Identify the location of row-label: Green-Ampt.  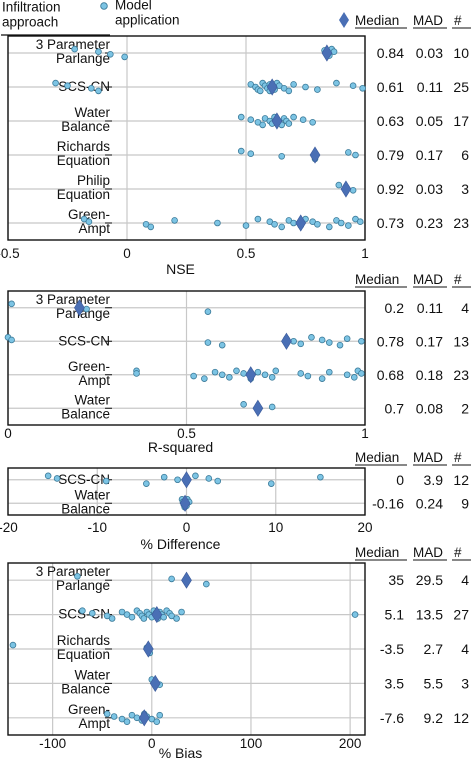
(89, 221).